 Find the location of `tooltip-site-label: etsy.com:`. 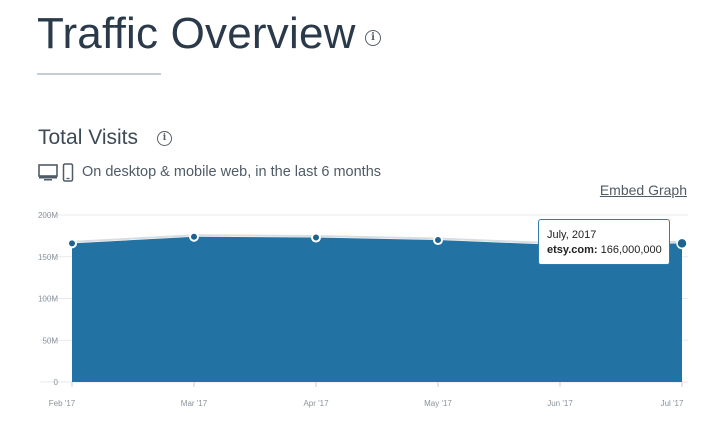

tooltip-site-label: etsy.com: is located at coordinates (572, 250).